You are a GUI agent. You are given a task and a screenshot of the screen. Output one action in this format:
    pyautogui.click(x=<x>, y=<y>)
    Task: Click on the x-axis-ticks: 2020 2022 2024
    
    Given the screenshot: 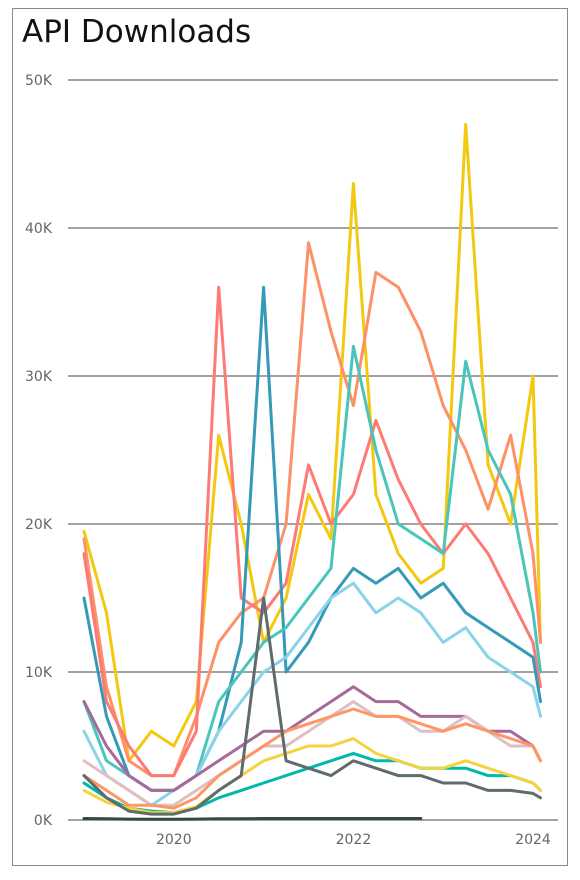 What is the action you would take?
    pyautogui.click(x=353, y=840)
    